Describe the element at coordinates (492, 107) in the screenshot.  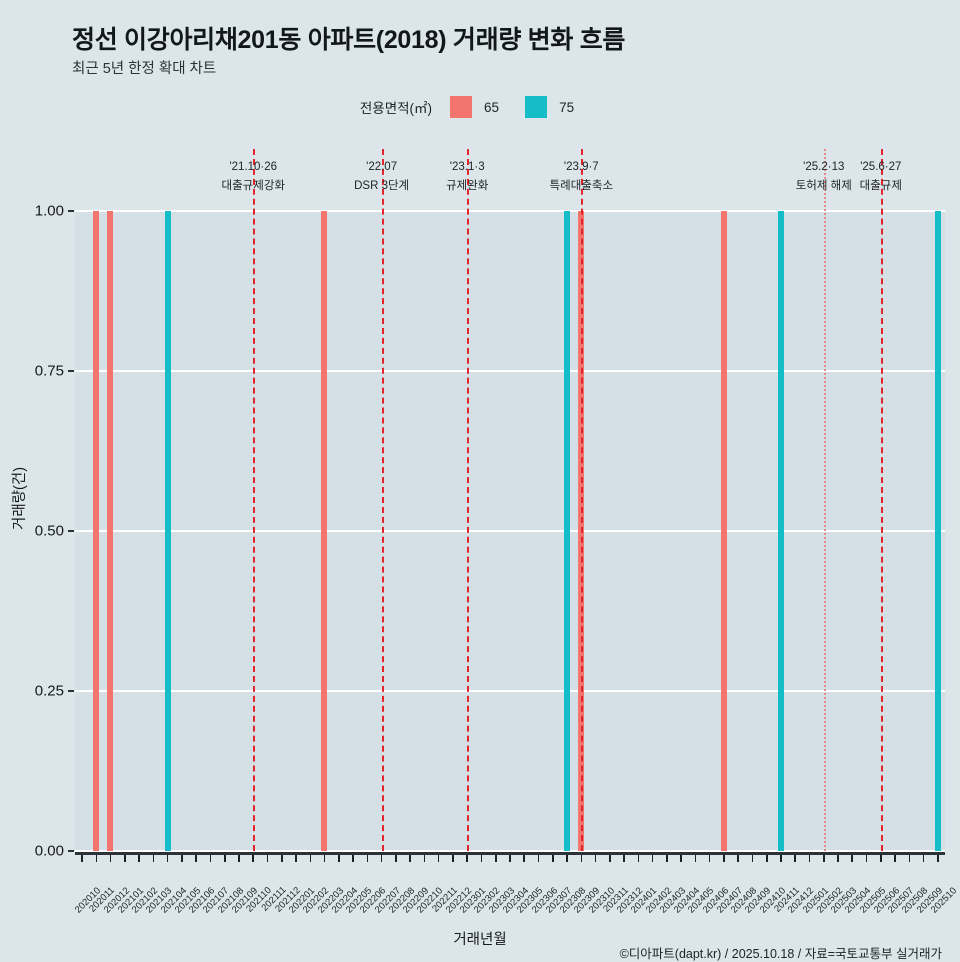
I see `legend-label-65: 65` at that location.